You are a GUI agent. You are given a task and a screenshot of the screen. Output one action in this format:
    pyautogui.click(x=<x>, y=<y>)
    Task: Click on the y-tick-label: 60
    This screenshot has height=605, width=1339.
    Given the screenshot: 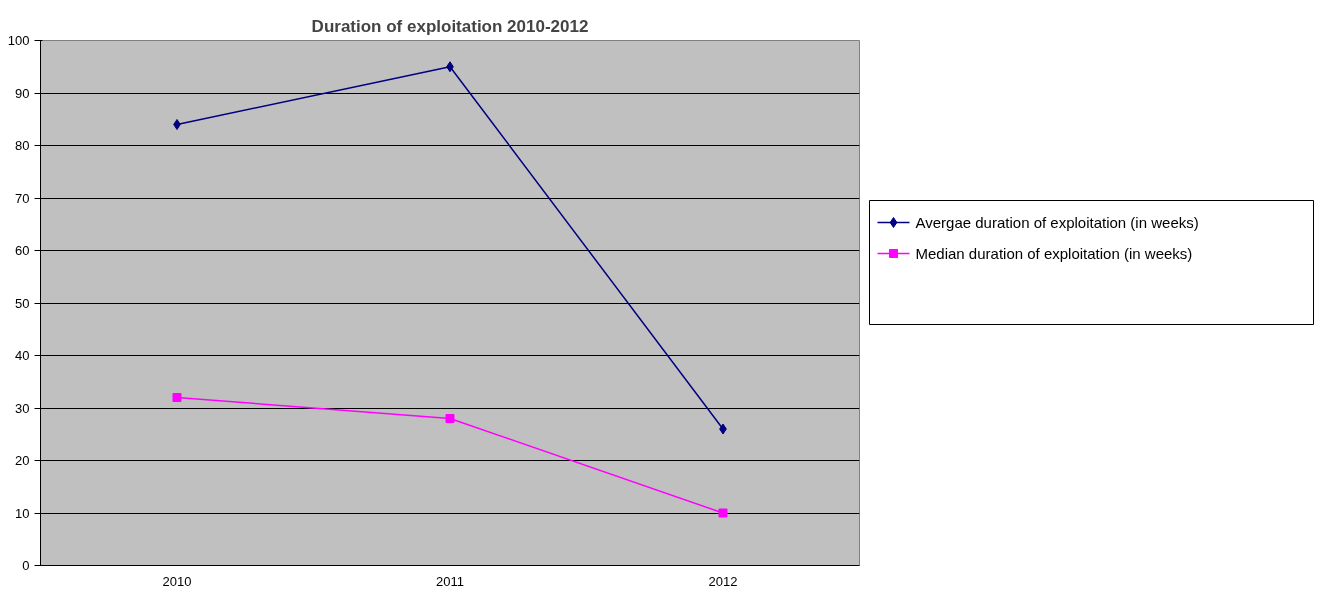 What is the action you would take?
    pyautogui.click(x=22, y=250)
    